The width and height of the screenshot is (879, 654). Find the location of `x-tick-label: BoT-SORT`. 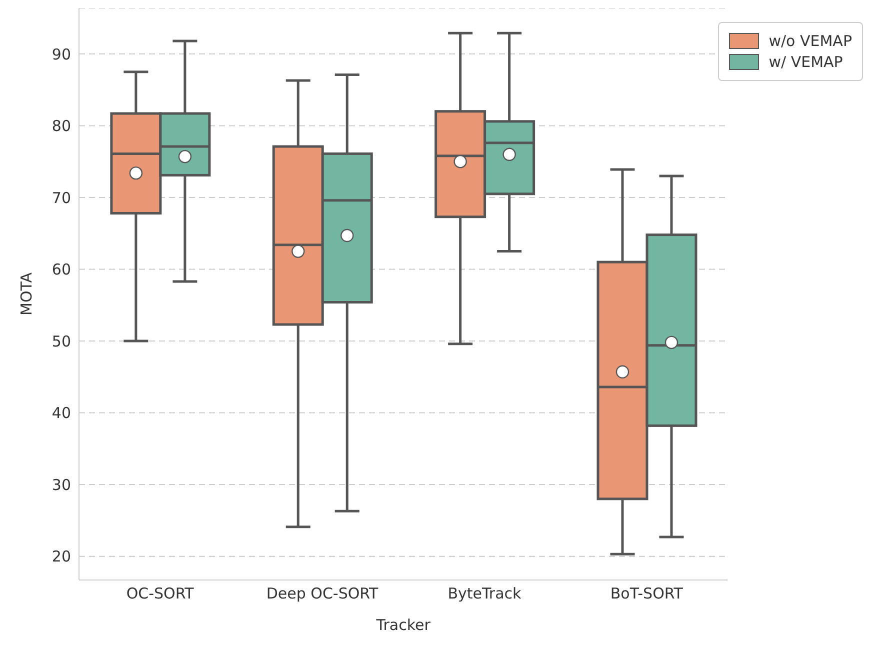

x-tick-label: BoT-SORT is located at coordinates (647, 593).